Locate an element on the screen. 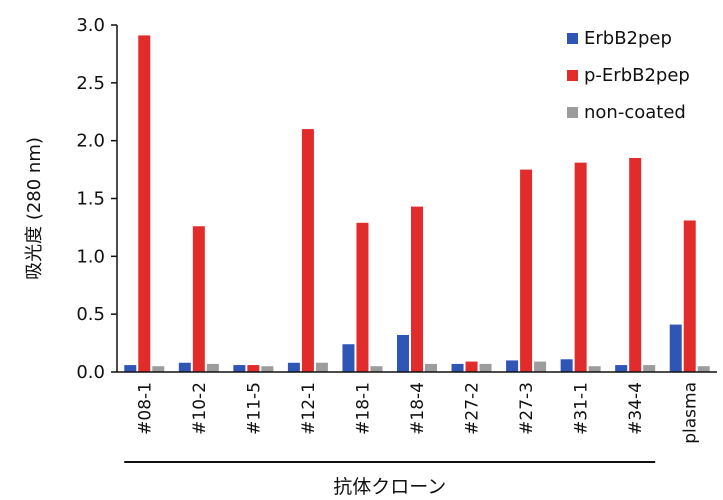 This screenshot has width=723, height=500. legend-label: ErbB2pep is located at coordinates (628, 38).